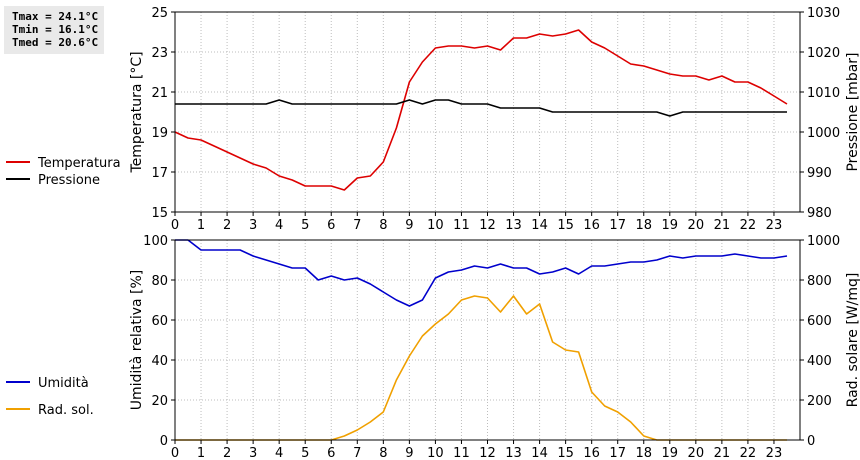 The width and height of the screenshot is (860, 460). Describe the element at coordinates (55, 42) in the screenshot. I see `tmed-text: Tmed = 20.6°C` at that location.